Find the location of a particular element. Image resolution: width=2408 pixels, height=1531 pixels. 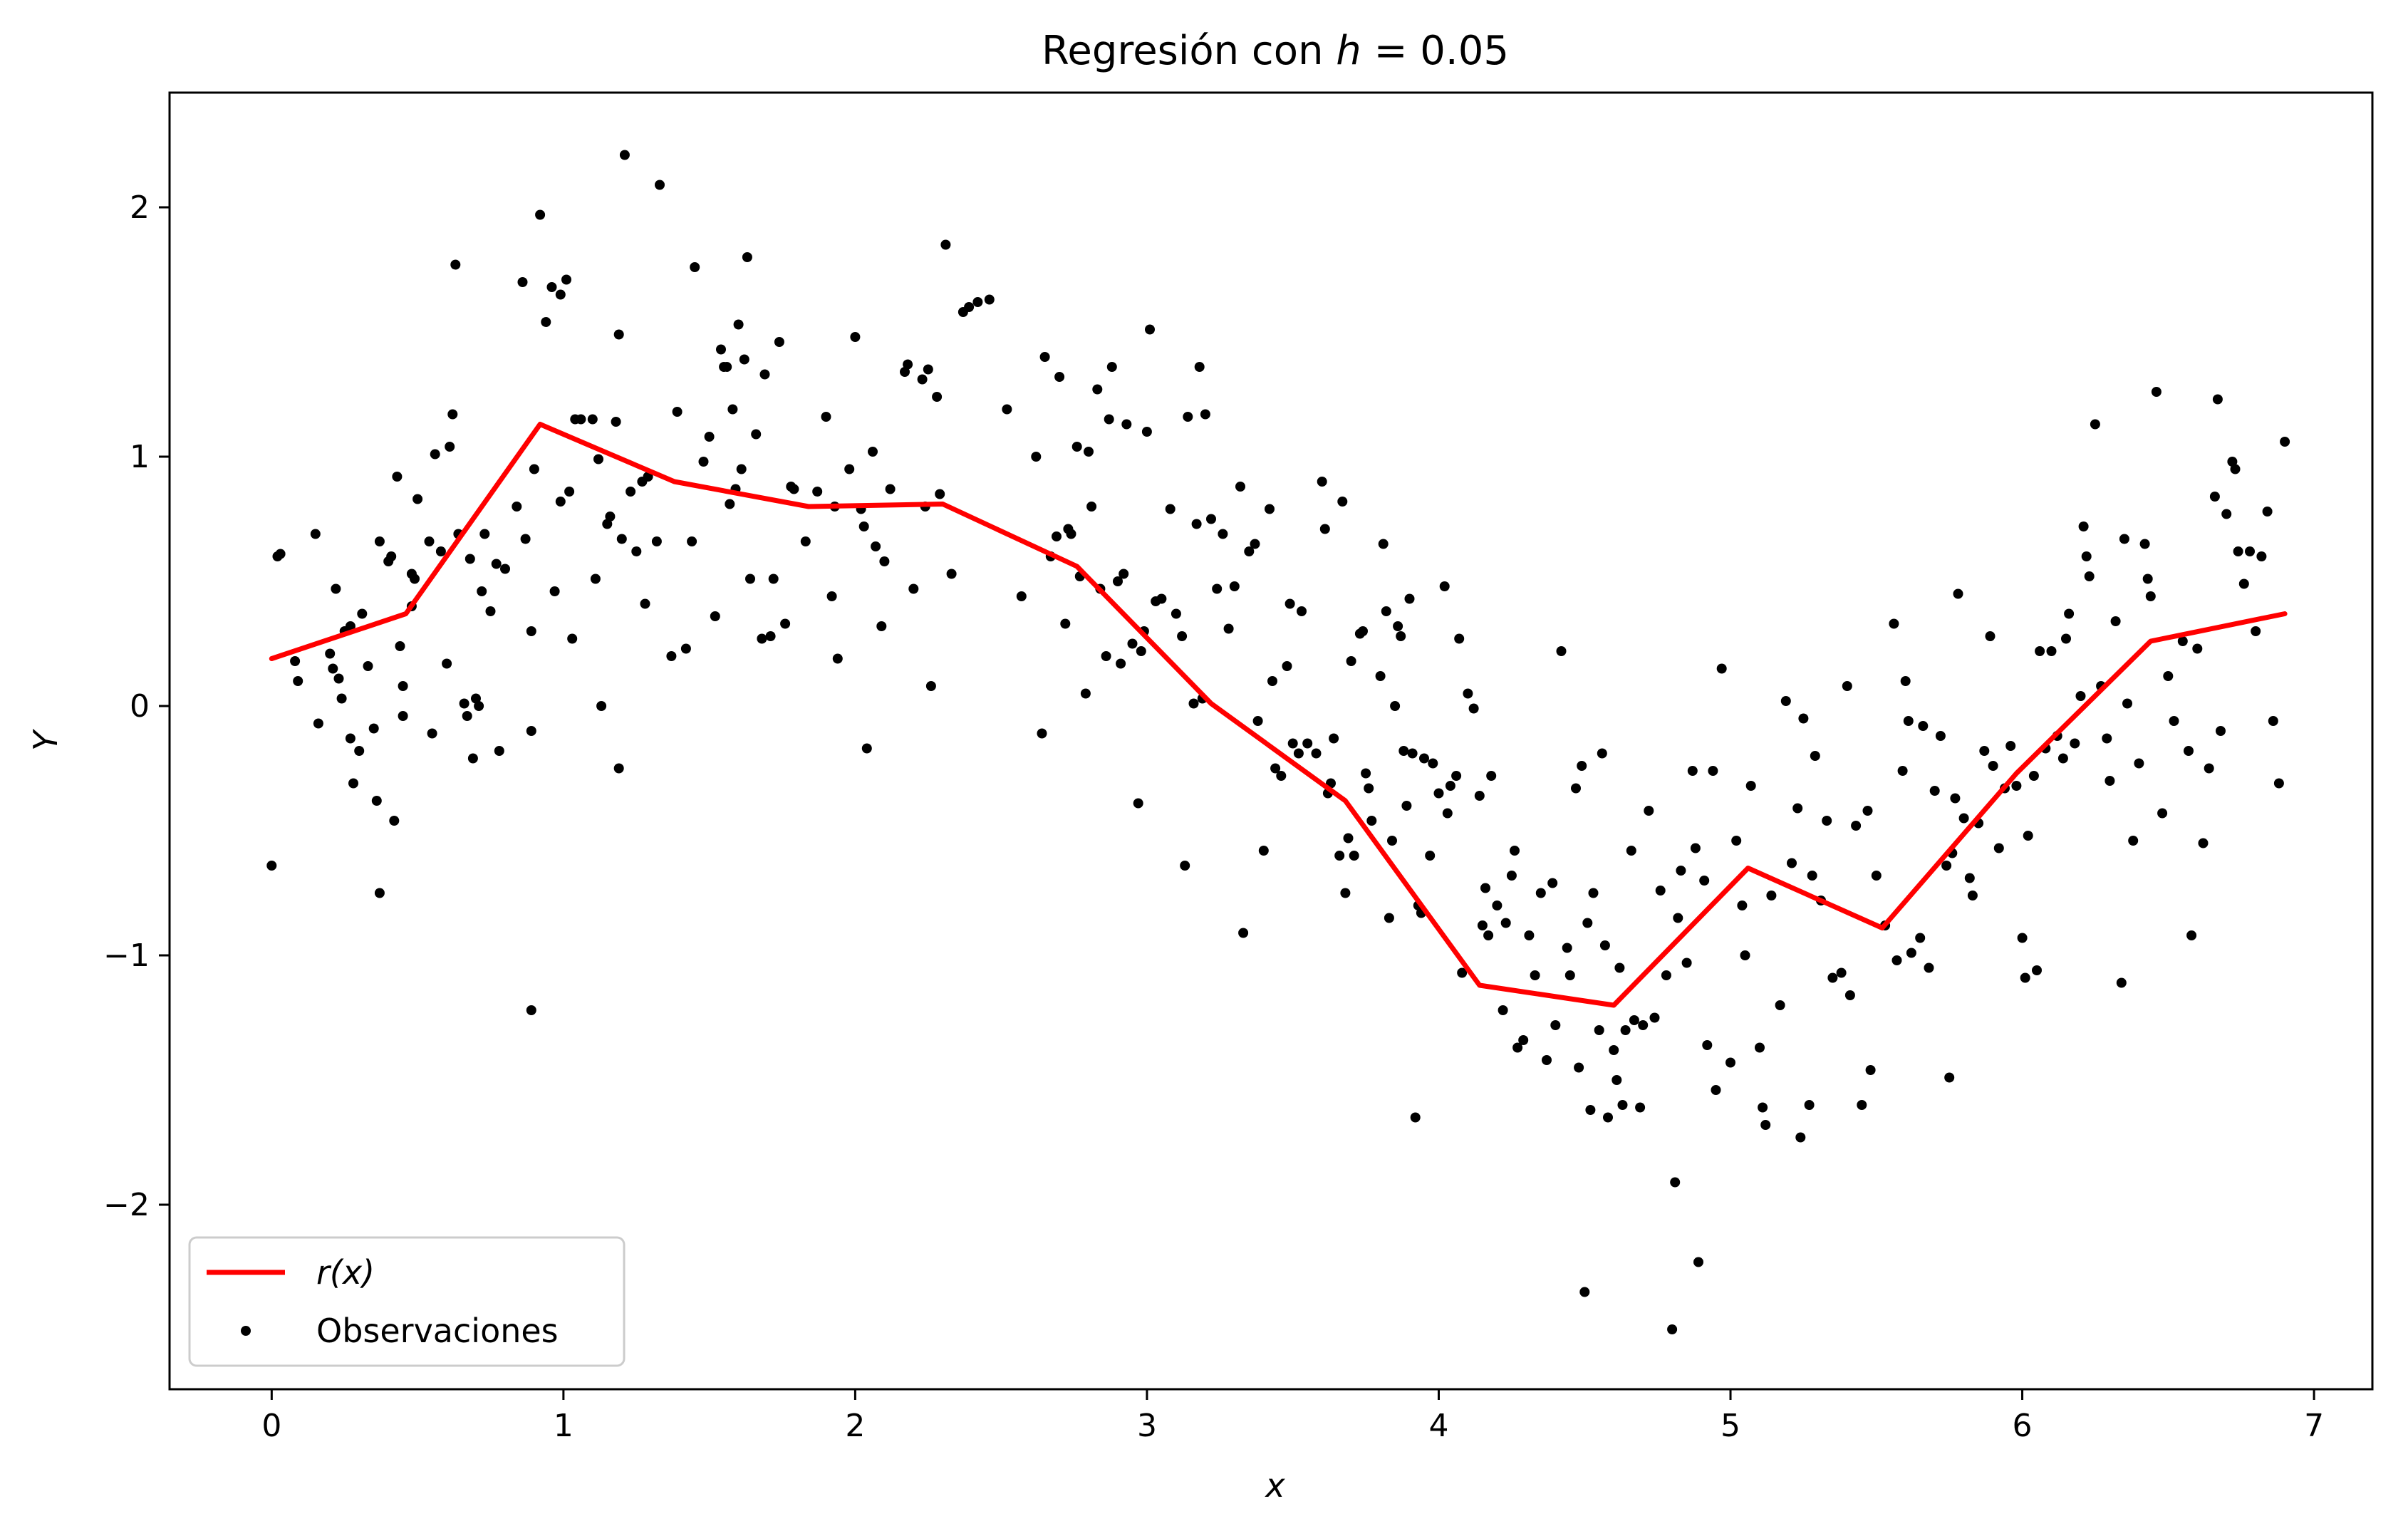

x-axis-label: x is located at coordinates (1274, 1485).